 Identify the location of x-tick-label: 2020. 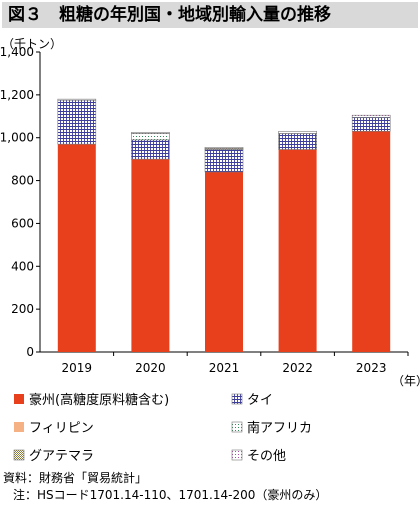
(150, 368).